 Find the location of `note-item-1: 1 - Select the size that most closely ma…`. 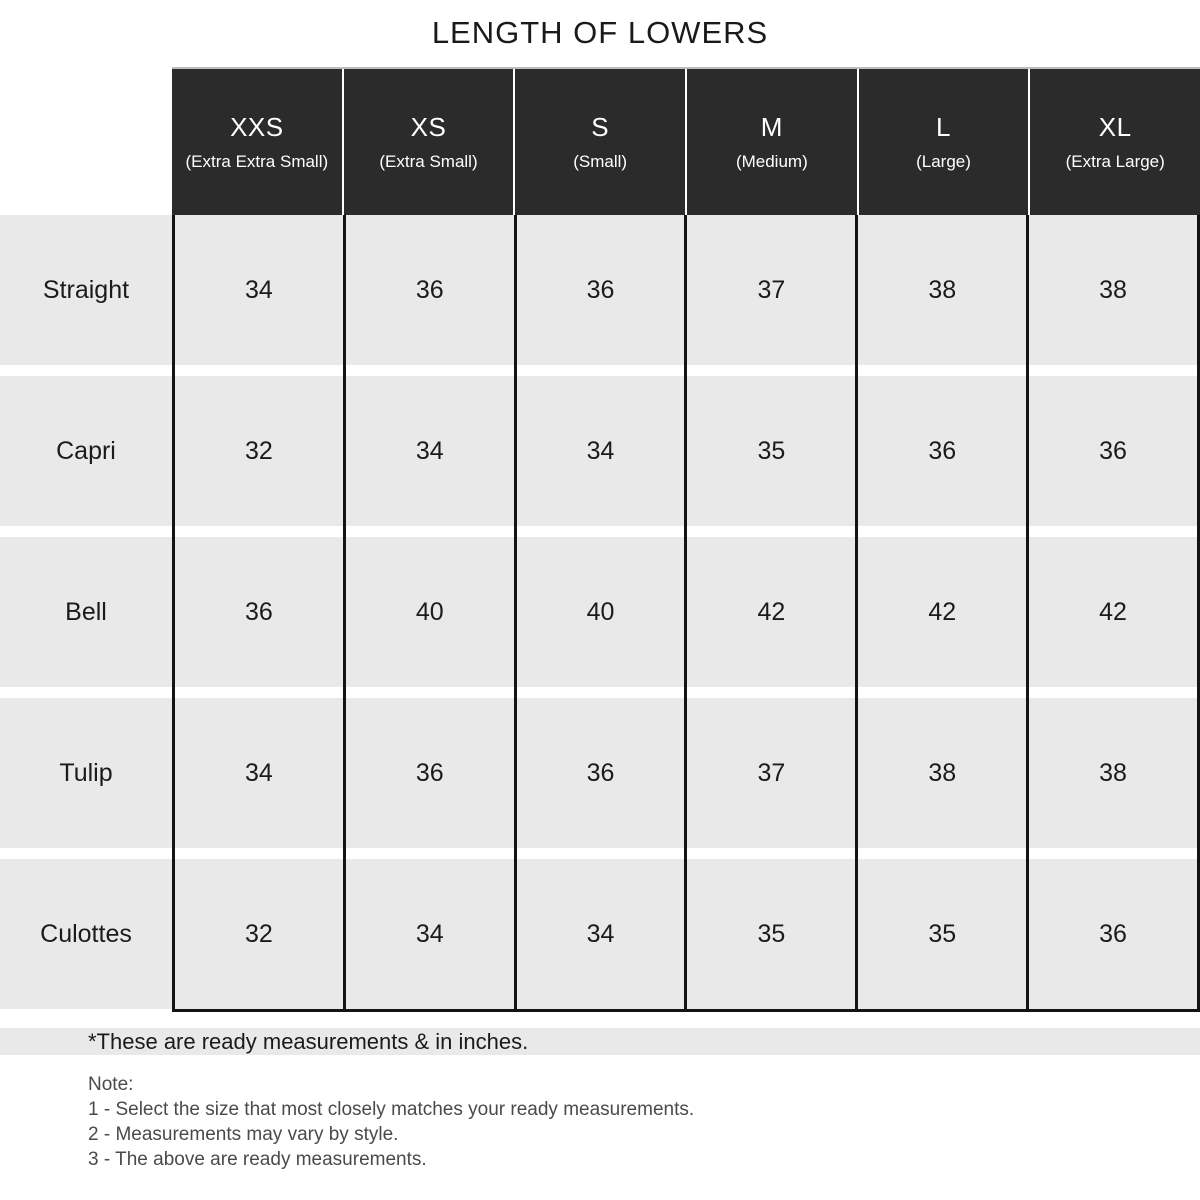

note-item-1: 1 - Select the size that most closely ma… is located at coordinates (391, 1109).